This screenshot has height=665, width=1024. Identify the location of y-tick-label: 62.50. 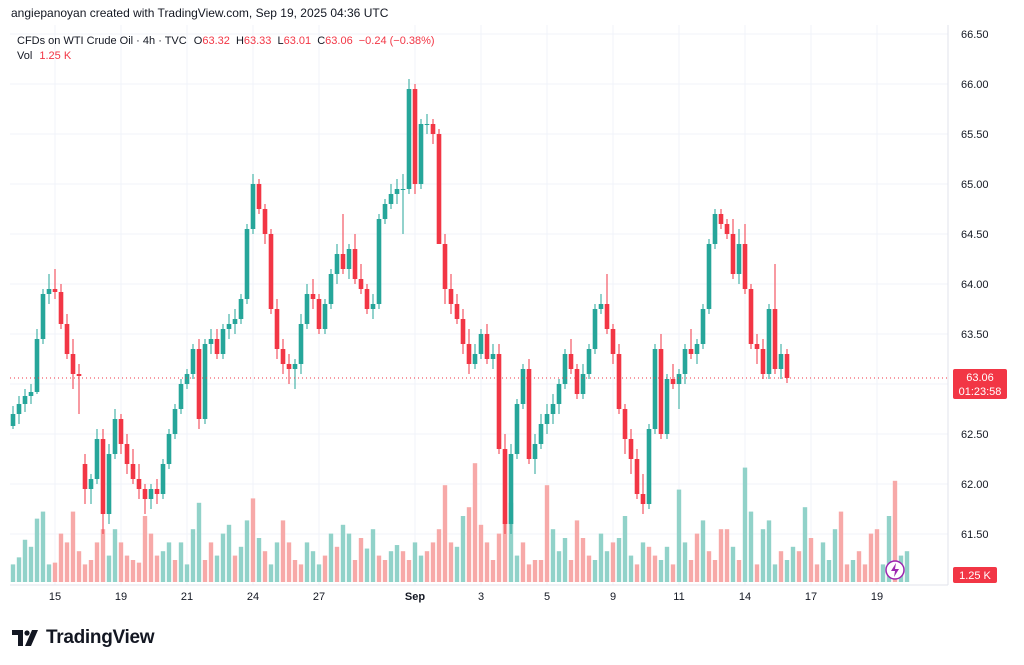
(975, 435).